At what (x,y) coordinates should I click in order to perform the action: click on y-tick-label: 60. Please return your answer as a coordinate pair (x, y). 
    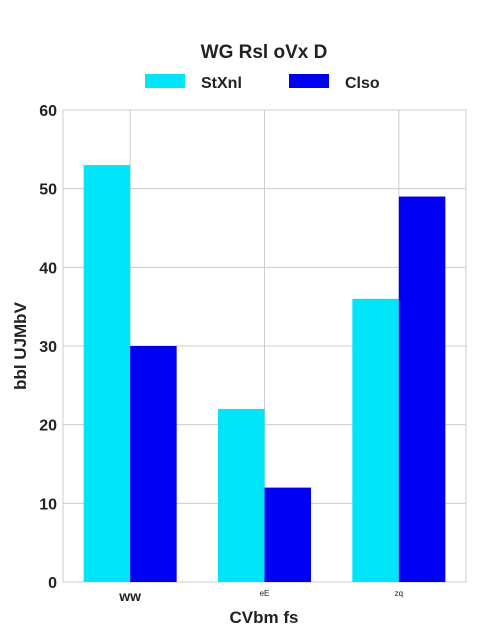
    Looking at the image, I should click on (48, 111).